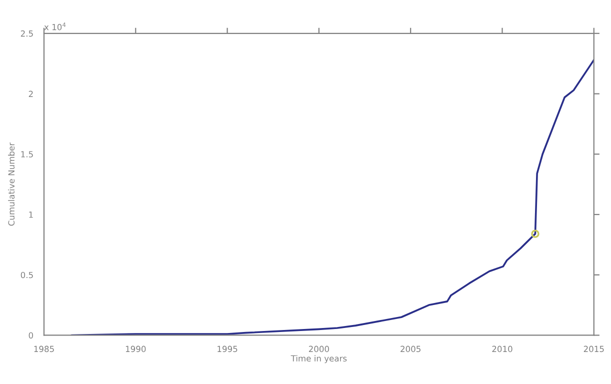 The height and width of the screenshot is (384, 611). What do you see at coordinates (410, 349) in the screenshot?
I see `x-tick-label: 2005` at bounding box center [410, 349].